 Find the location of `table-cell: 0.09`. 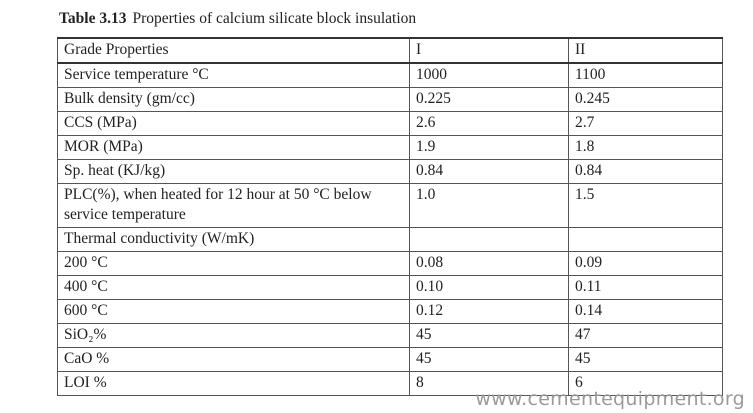

table-cell: 0.09 is located at coordinates (645, 263).